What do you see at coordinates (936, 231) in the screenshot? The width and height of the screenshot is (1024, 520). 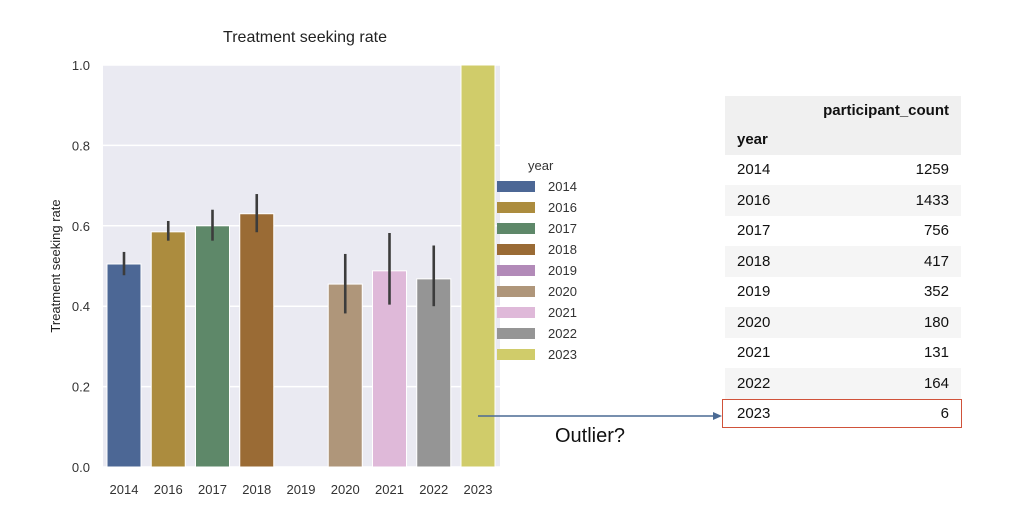 I see `count-cell: 756` at bounding box center [936, 231].